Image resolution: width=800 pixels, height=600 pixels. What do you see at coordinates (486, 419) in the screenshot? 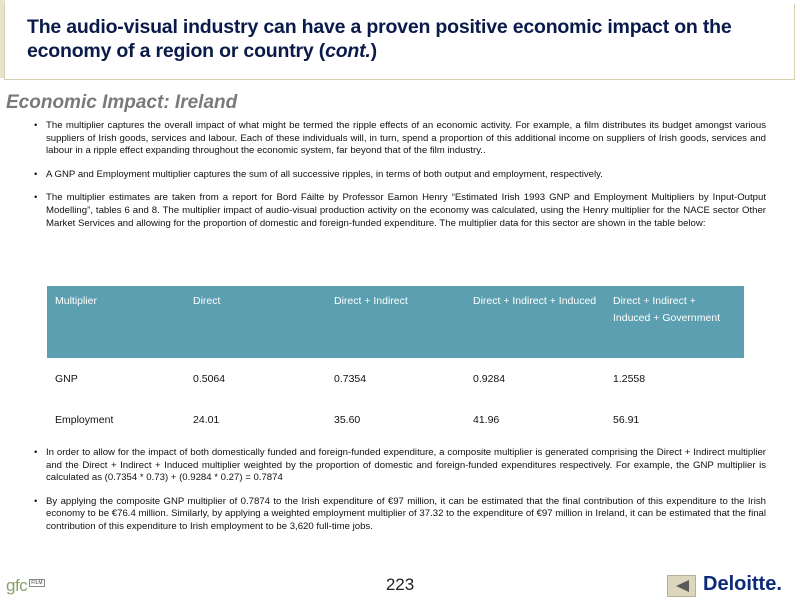
I see `table-cell: 41.96` at bounding box center [486, 419].